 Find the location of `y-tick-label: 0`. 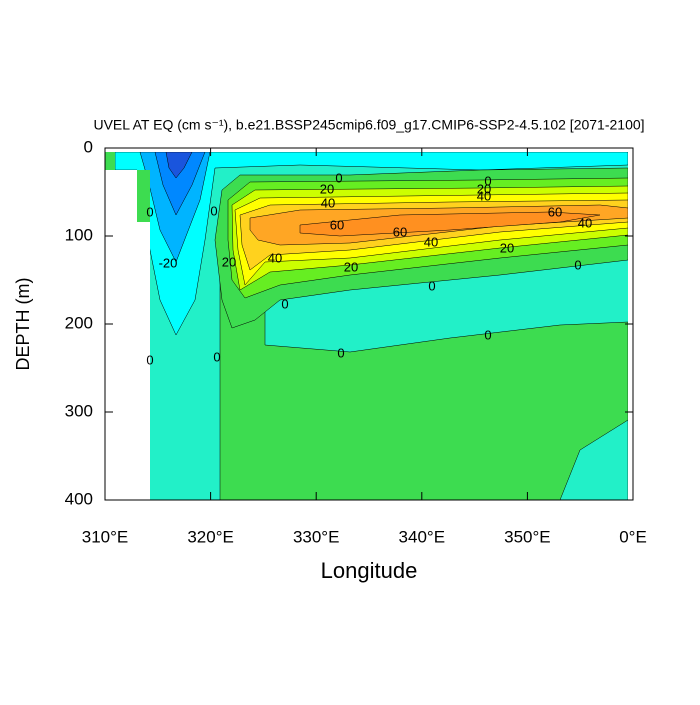

y-tick-label: 0 is located at coordinates (88, 146).